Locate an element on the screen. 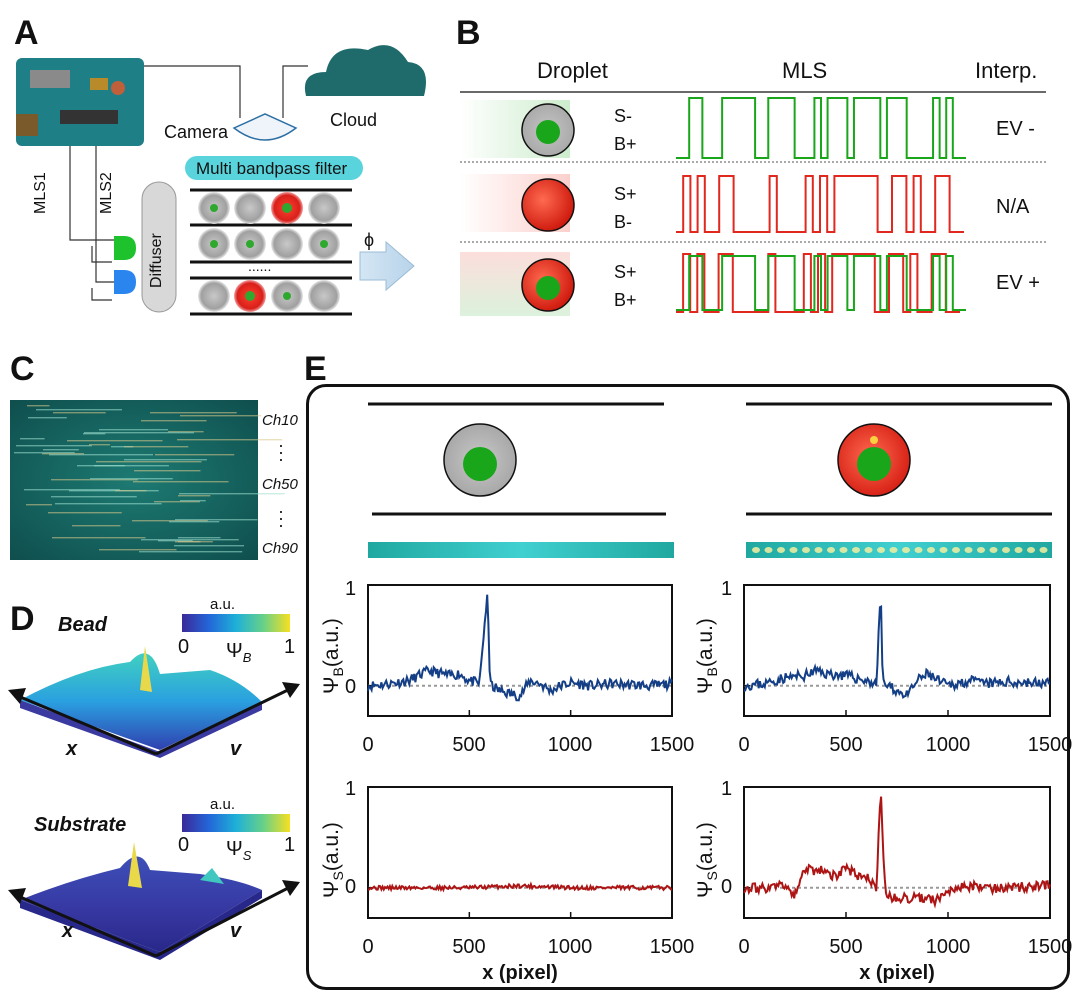 The image size is (1078, 997). bead-title: Bead is located at coordinates (82, 625).